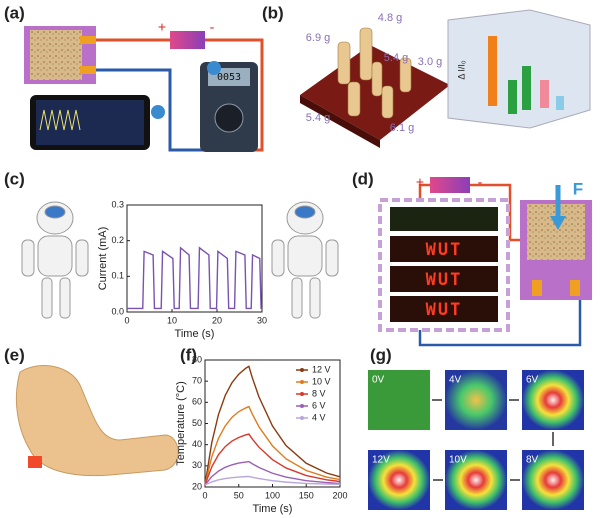  I want to click on panel-label: (g), so click(381, 354).